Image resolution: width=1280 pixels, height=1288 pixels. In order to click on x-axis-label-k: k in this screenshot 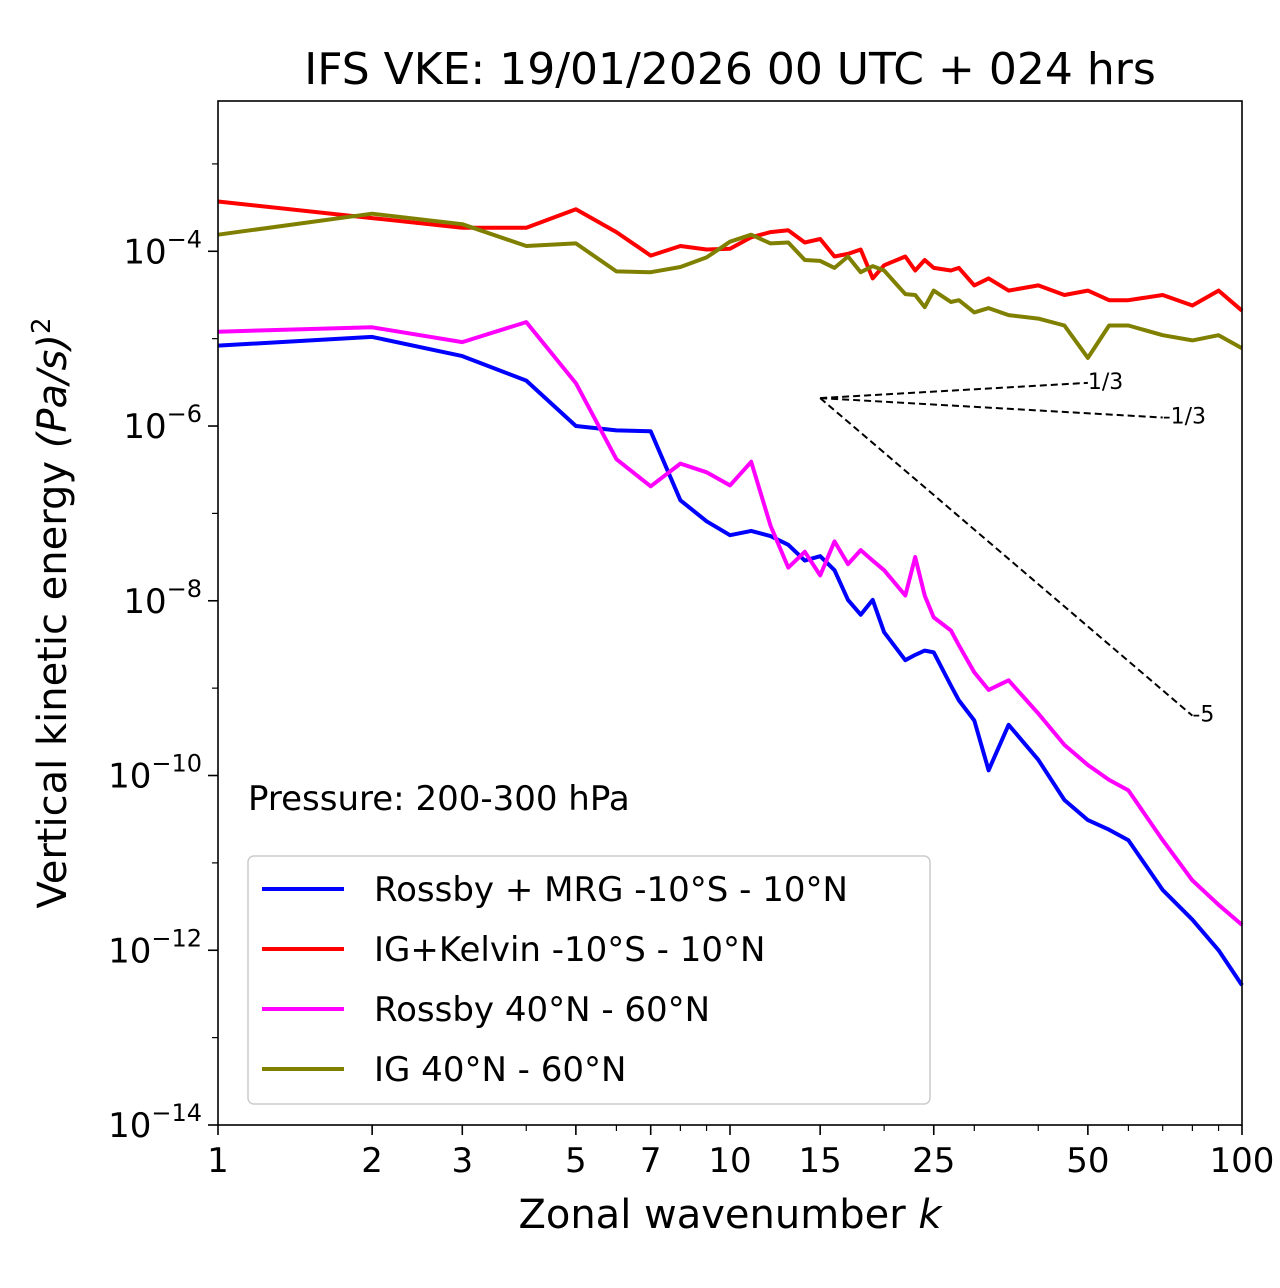, I will do `click(930, 1215)`.